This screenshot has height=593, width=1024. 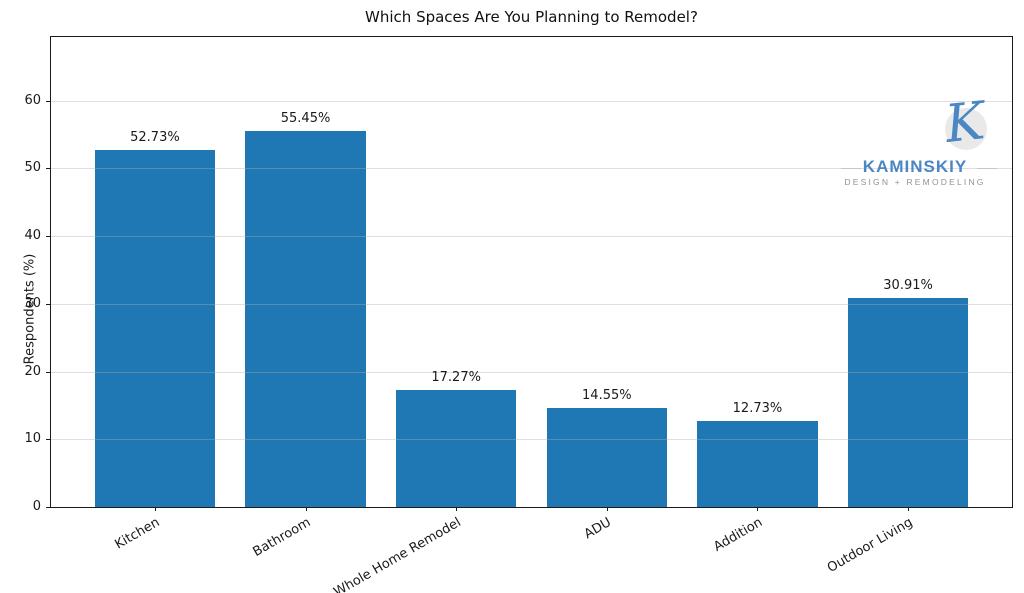 I want to click on bar-value-label: 55.45%, so click(x=305, y=119).